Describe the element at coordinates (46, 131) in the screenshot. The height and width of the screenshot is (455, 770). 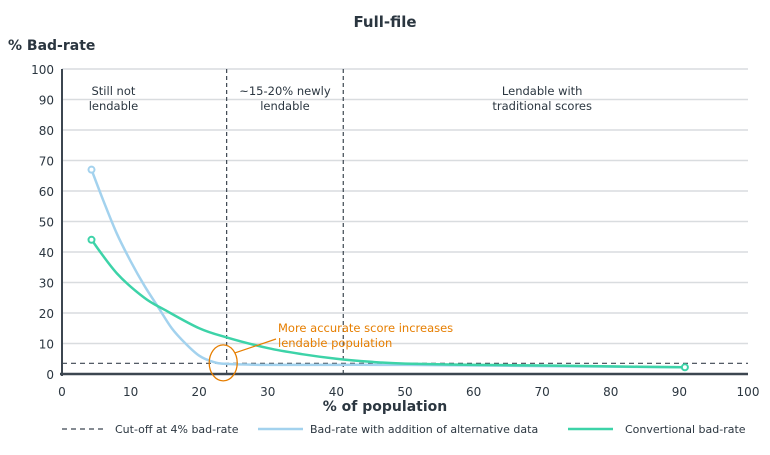
I see `y-tick-label: 80` at that location.